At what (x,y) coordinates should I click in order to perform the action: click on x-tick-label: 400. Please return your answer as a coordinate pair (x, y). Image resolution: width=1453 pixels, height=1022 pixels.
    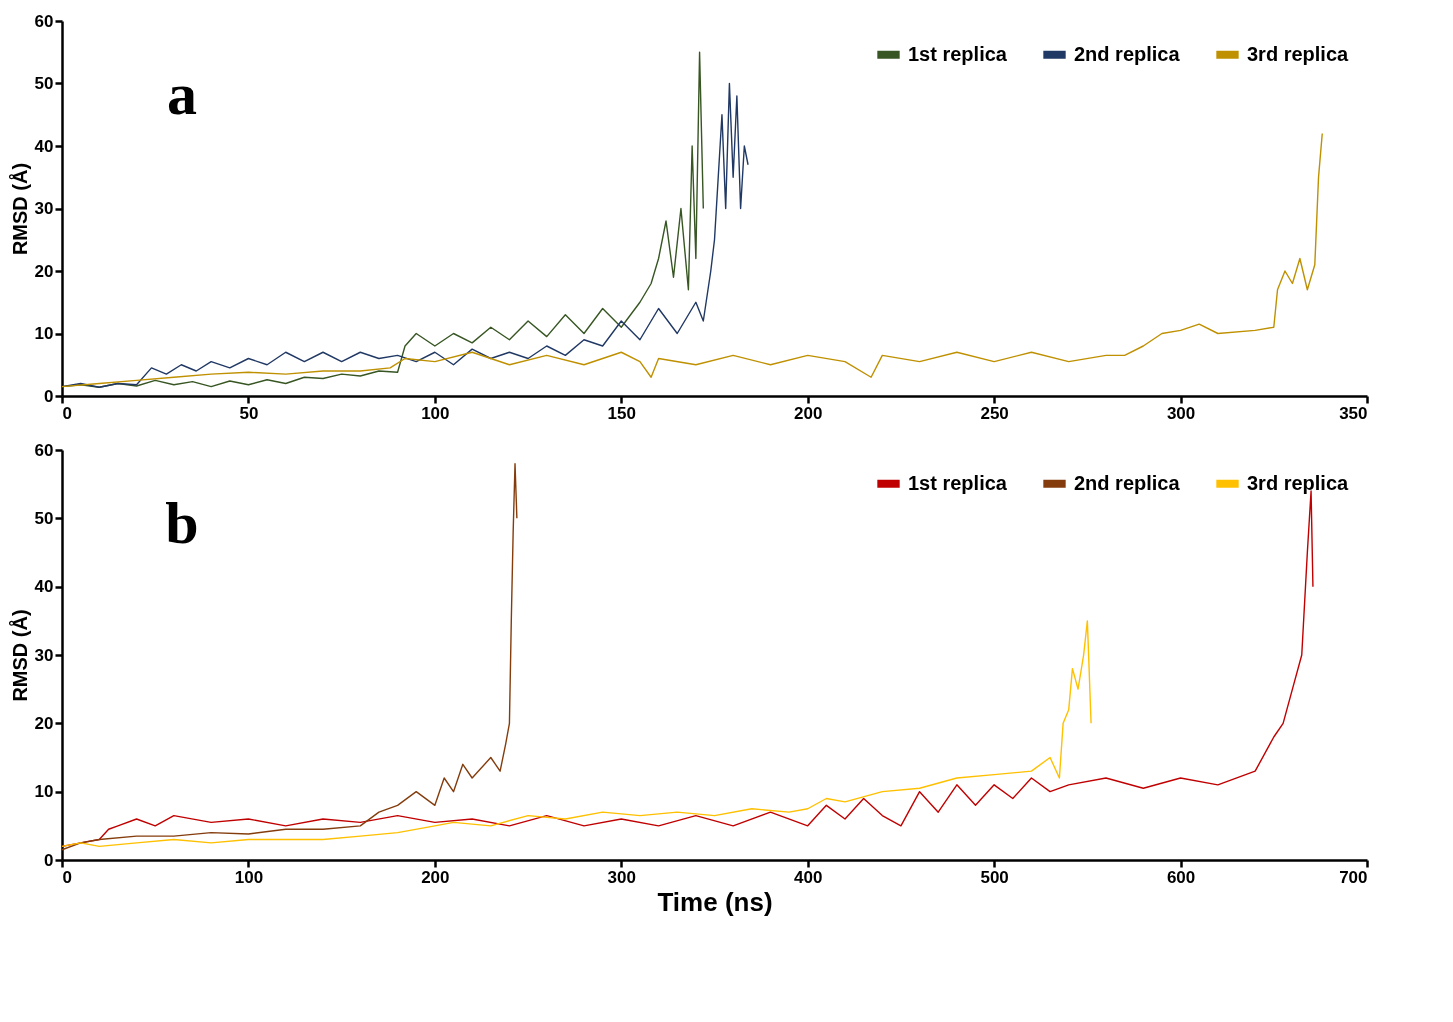
    Looking at the image, I should click on (808, 877).